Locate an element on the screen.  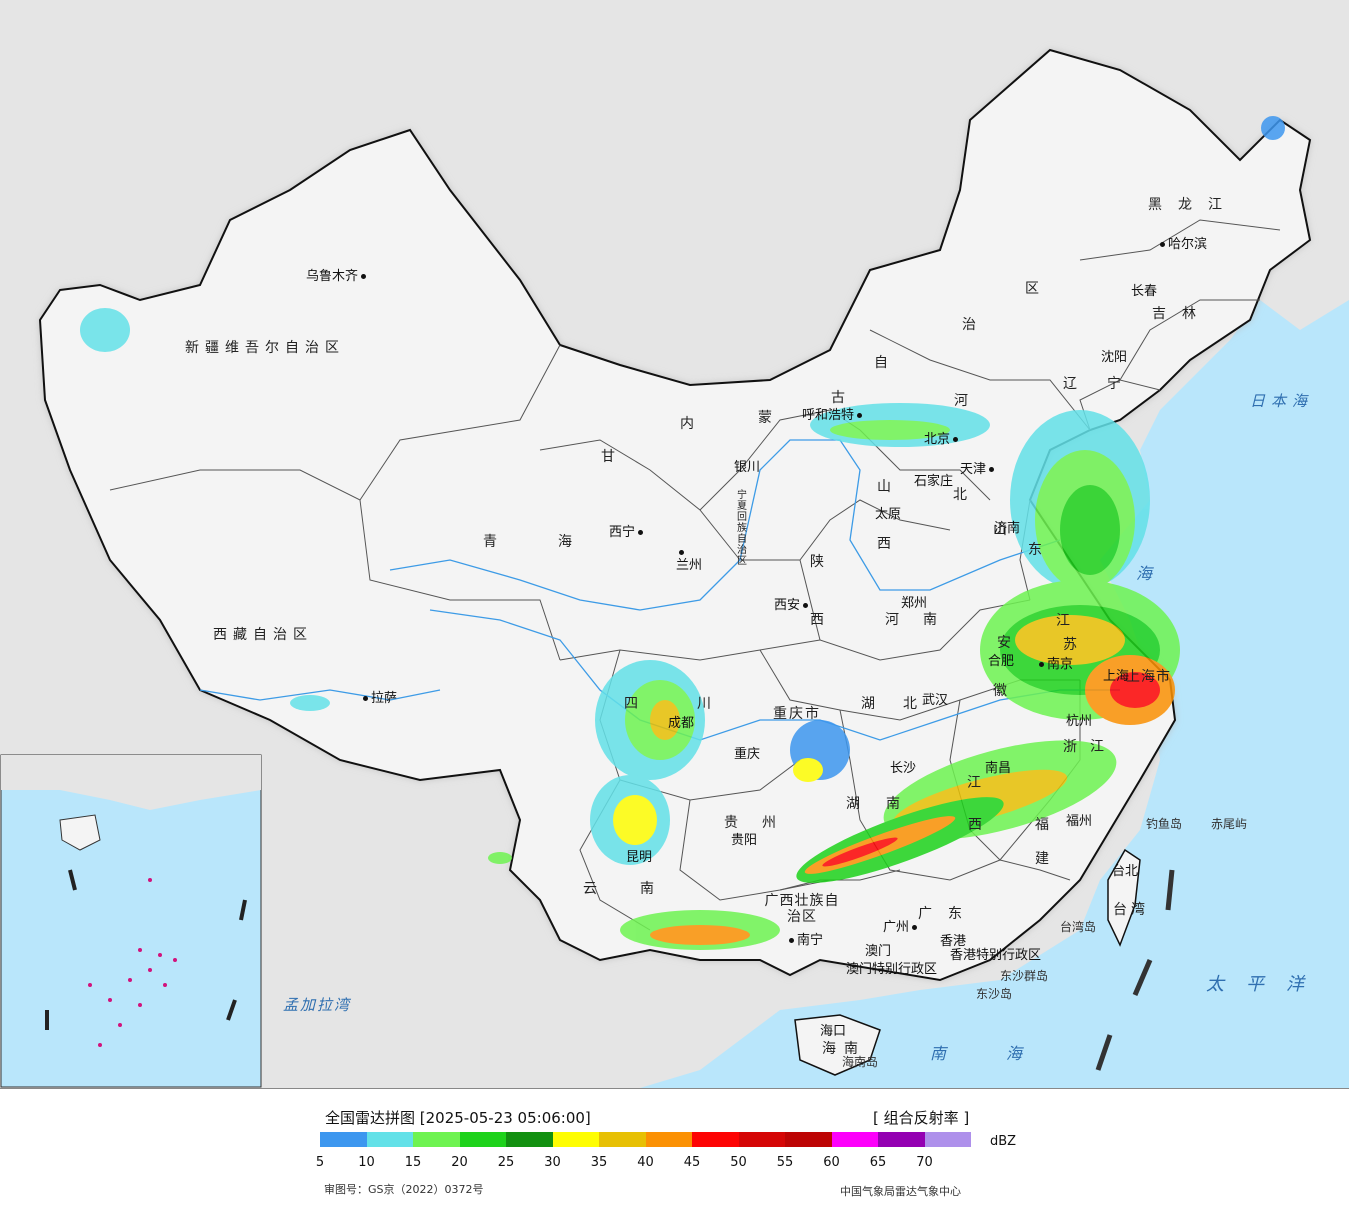
city-shijiazhuang: 石家庄 is located at coordinates (934, 481).